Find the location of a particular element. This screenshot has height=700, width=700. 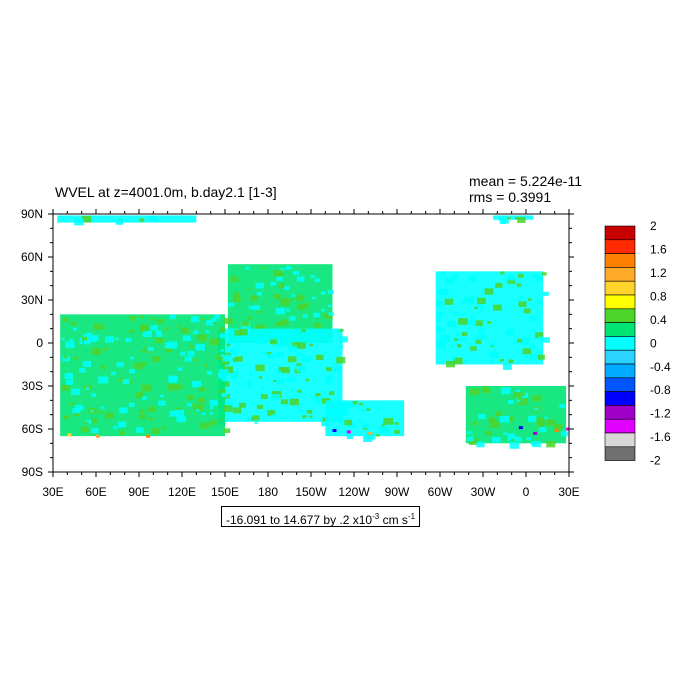

x-tick-label: 30W is located at coordinates (483, 492).